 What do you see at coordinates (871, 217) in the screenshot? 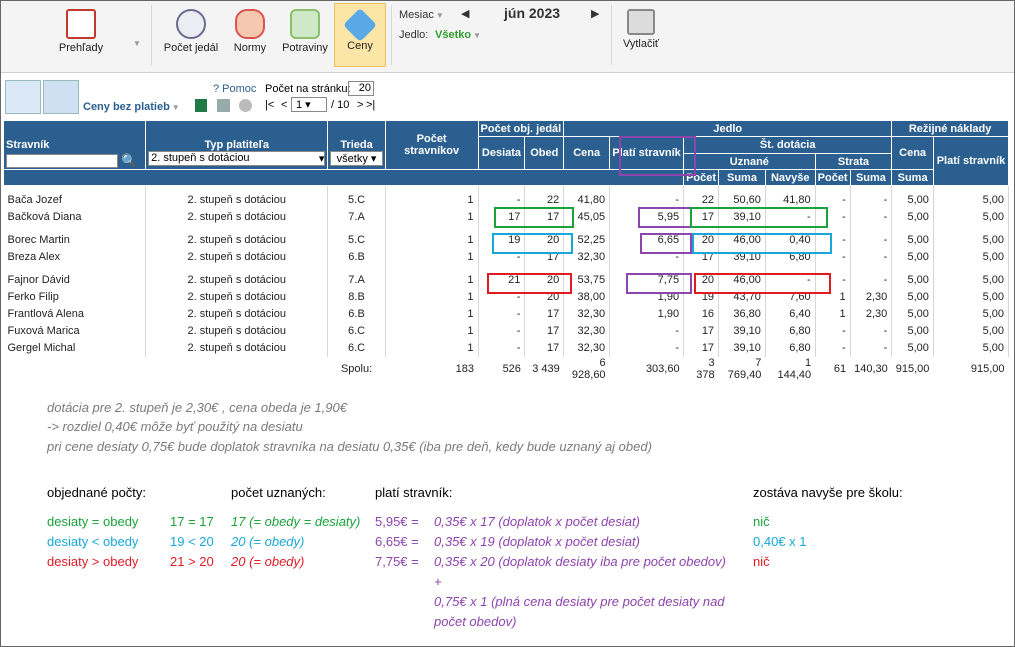
I see `cell-ssuma: -` at bounding box center [871, 217].